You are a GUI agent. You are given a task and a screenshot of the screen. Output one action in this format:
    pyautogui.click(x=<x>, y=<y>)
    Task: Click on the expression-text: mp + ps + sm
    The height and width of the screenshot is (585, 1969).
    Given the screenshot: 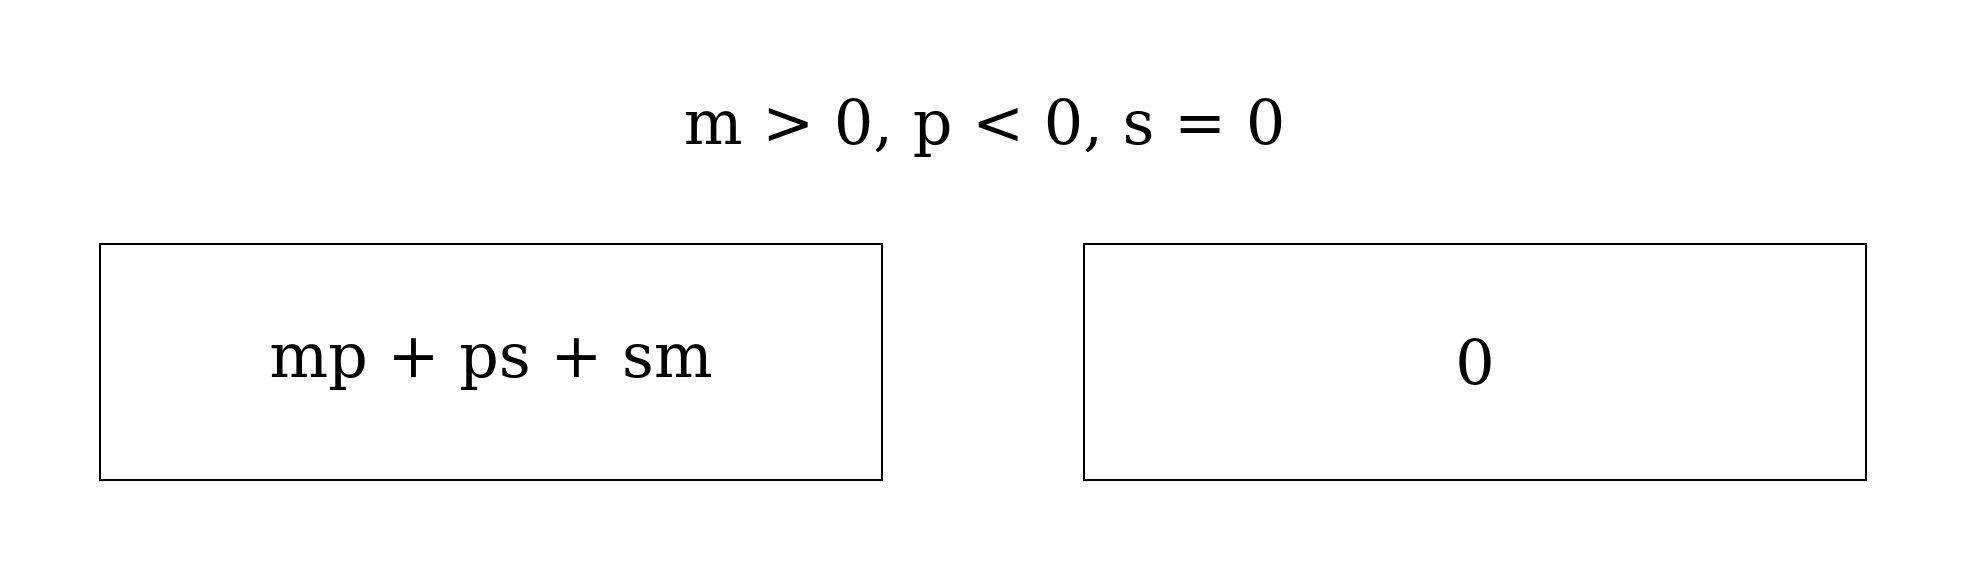 What is the action you would take?
    pyautogui.click(x=491, y=355)
    